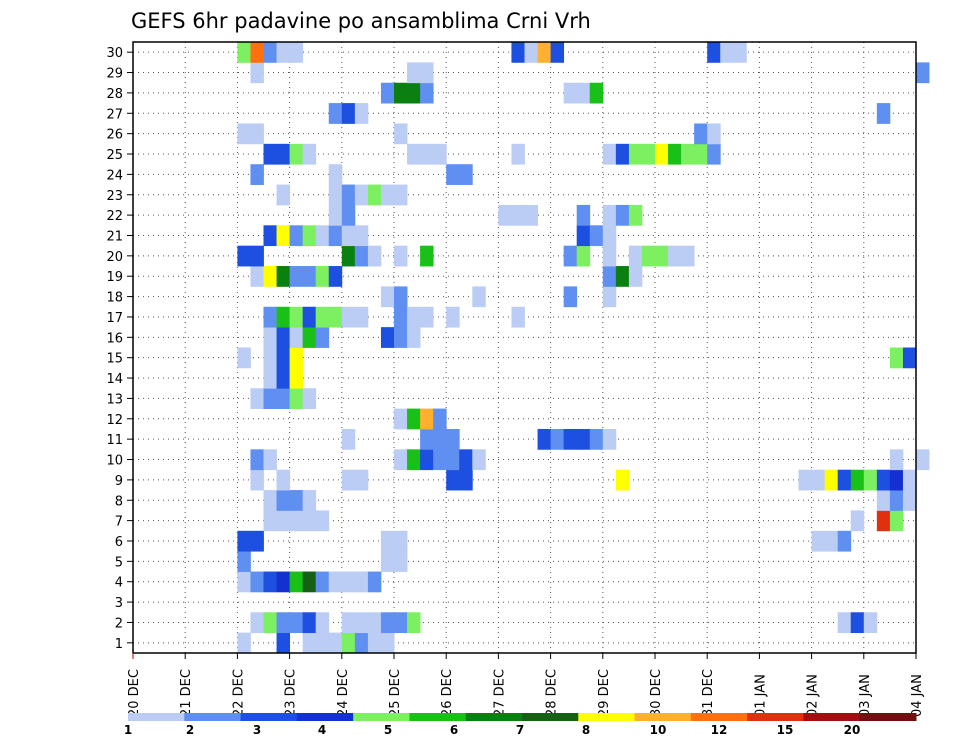  I want to click on y-tick-label: 4, so click(119, 583).